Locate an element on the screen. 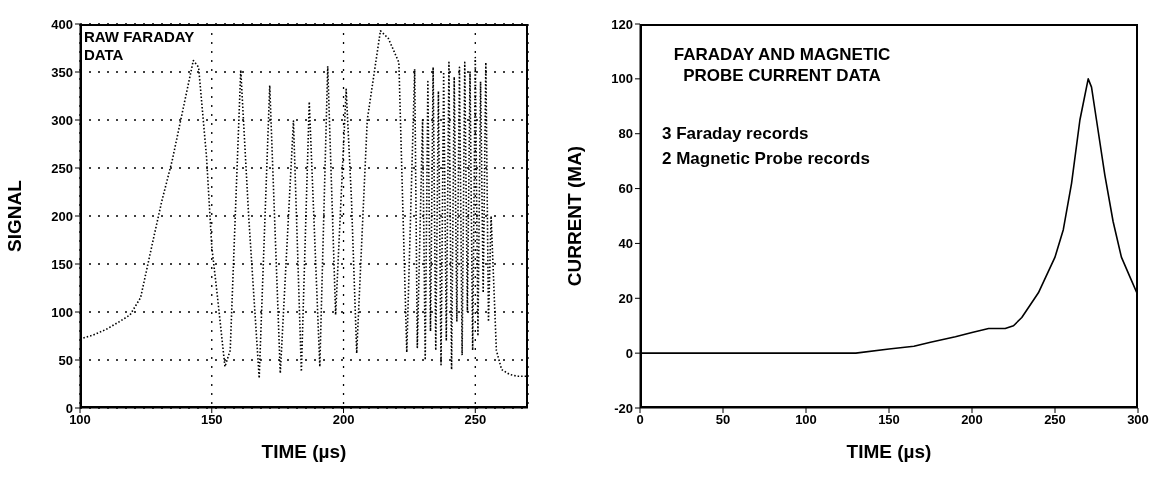  annotation: 2 Magnetic Probe records is located at coordinates (766, 159).